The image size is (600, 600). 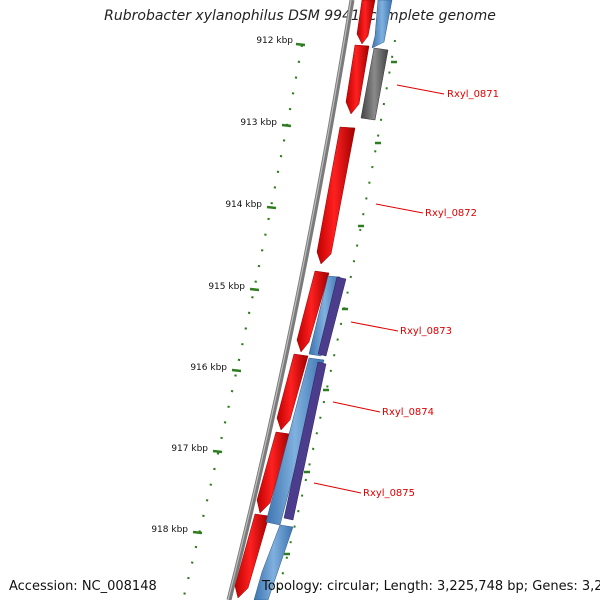 I want to click on gene-label-rxyl-0872: Rxyl_0872, so click(x=451, y=213).